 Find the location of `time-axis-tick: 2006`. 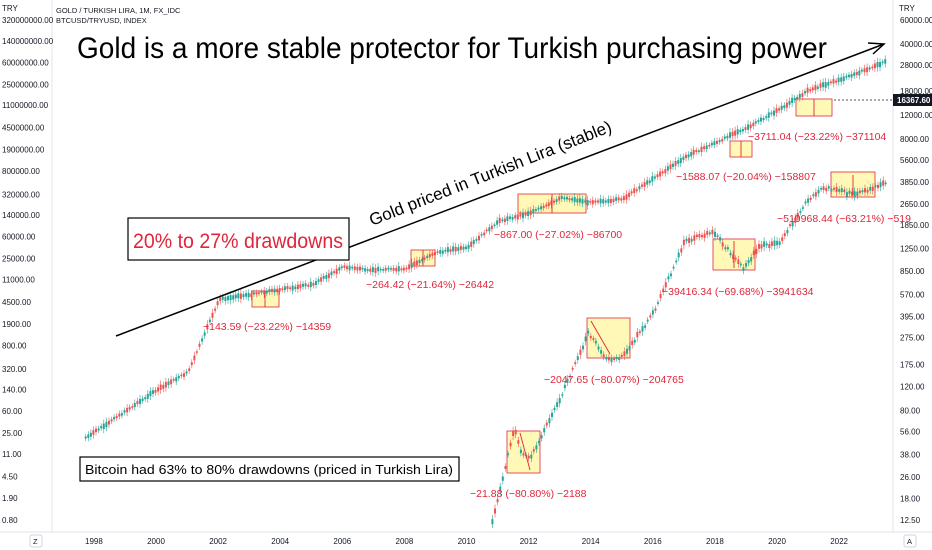

time-axis-tick: 2006 is located at coordinates (342, 541).